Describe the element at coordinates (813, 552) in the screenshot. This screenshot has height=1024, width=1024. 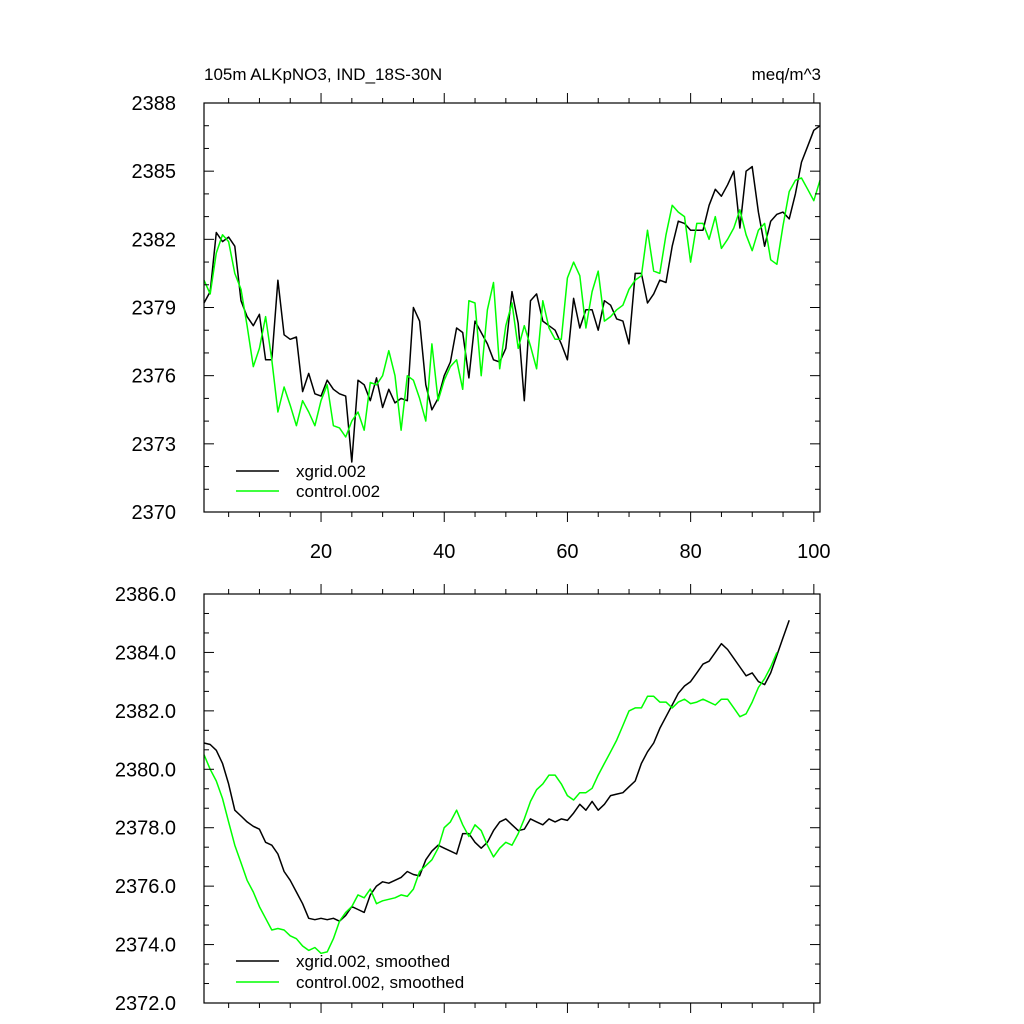
I see `x-tick-label: 100` at that location.